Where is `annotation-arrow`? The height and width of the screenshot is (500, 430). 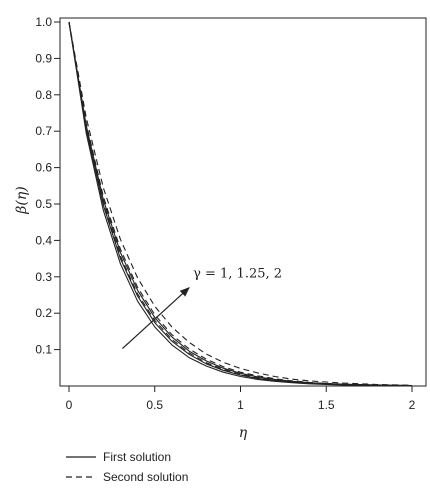 annotation-arrow is located at coordinates (155, 318).